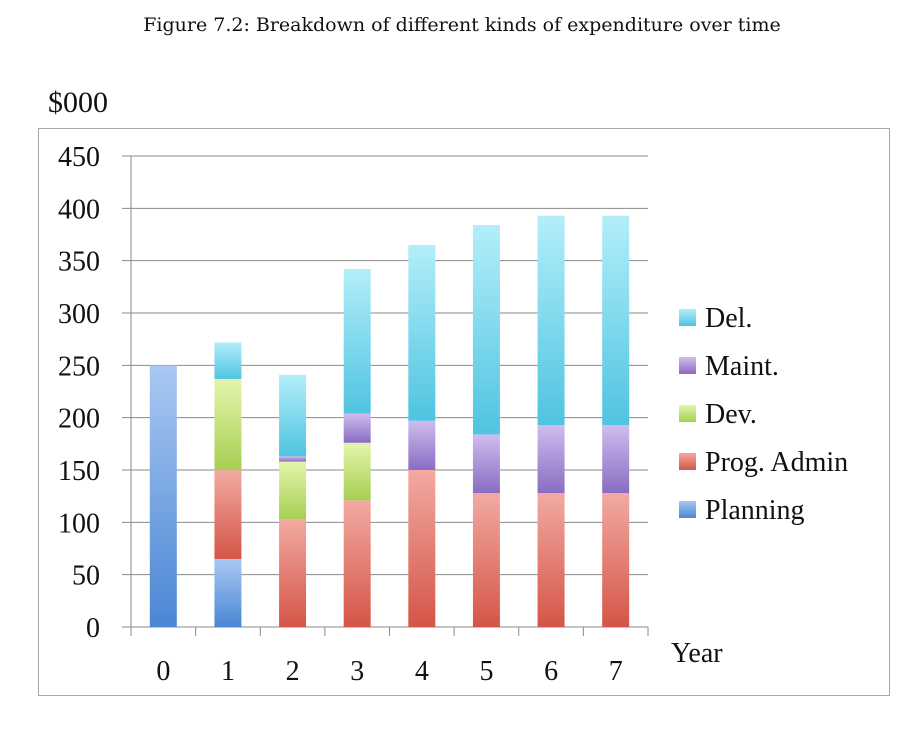 The height and width of the screenshot is (738, 924). I want to click on x-tick-label: 3, so click(357, 671).